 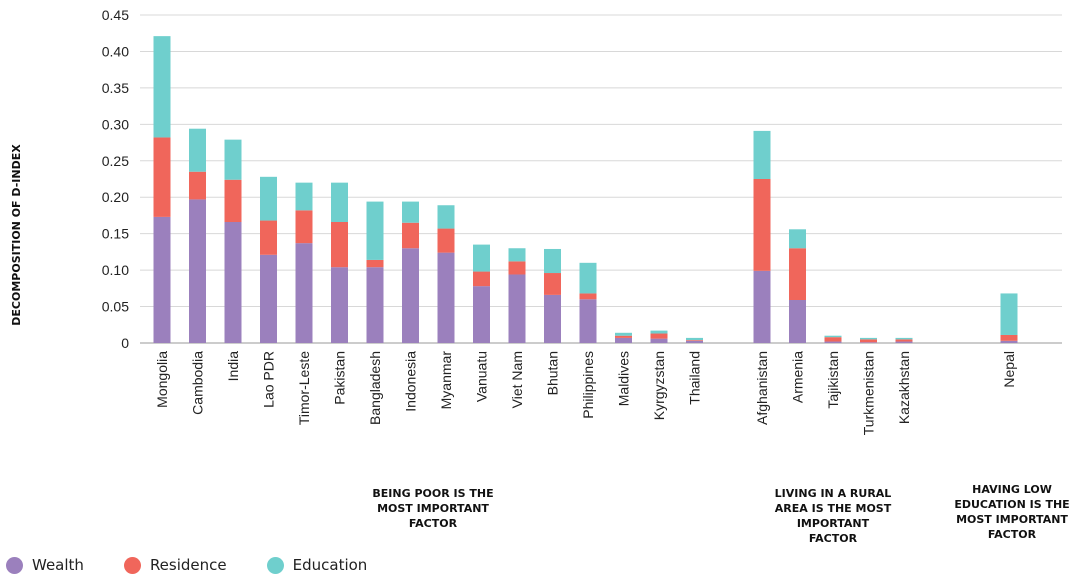 What do you see at coordinates (275, 565) in the screenshot?
I see `legend-swatch-education` at bounding box center [275, 565].